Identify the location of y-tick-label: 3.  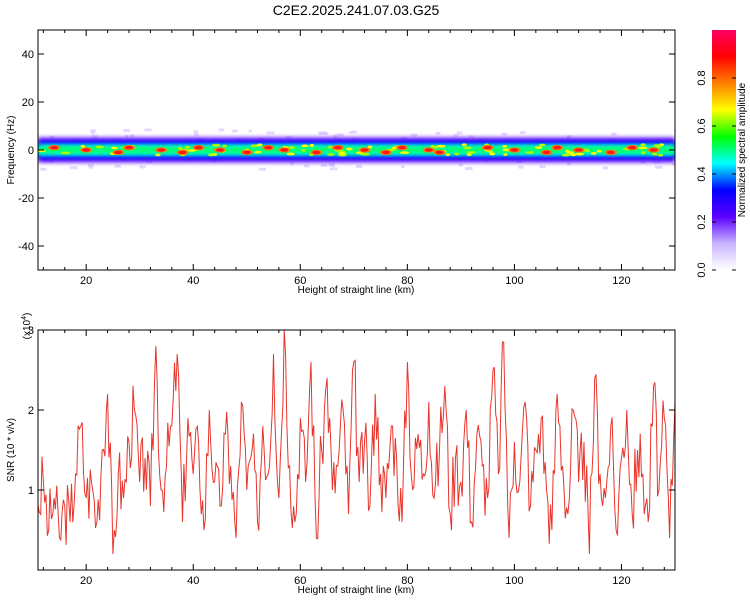
(31, 331).